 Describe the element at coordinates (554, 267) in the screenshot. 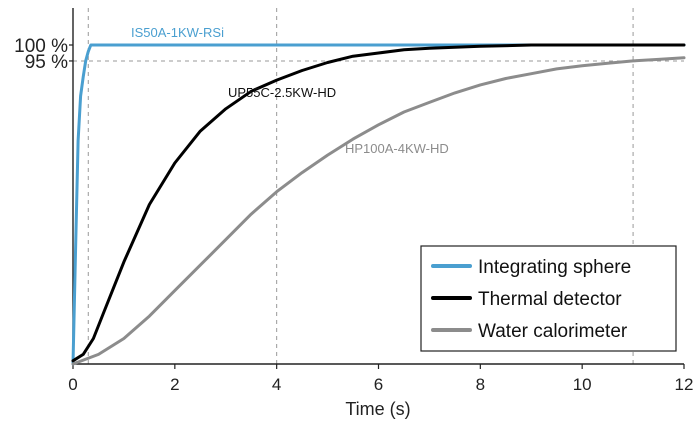

I see `legend-label-0: Integrating sphere` at that location.